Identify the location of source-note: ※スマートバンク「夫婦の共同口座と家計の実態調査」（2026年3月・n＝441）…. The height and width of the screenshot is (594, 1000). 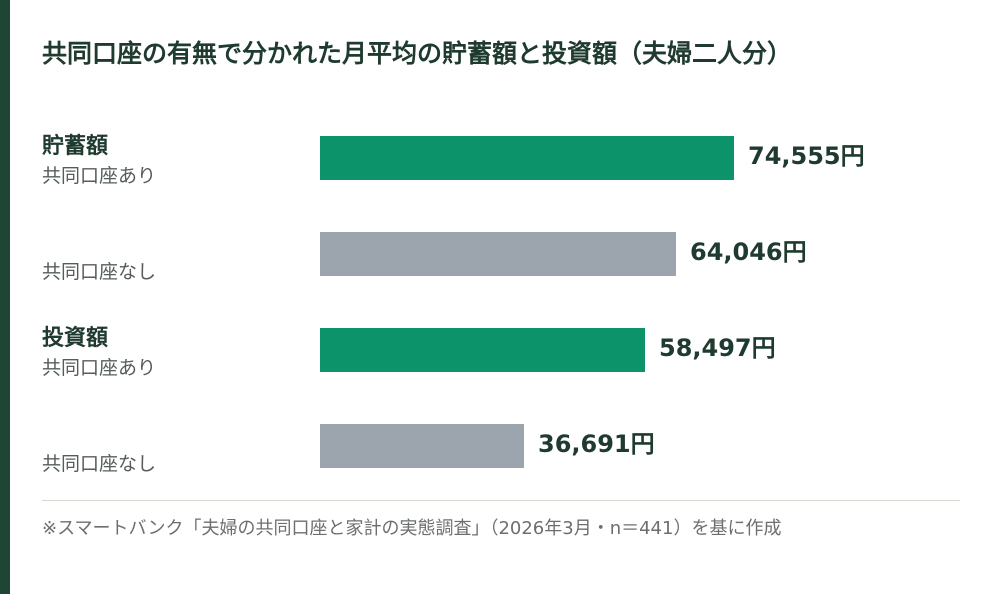
(412, 528).